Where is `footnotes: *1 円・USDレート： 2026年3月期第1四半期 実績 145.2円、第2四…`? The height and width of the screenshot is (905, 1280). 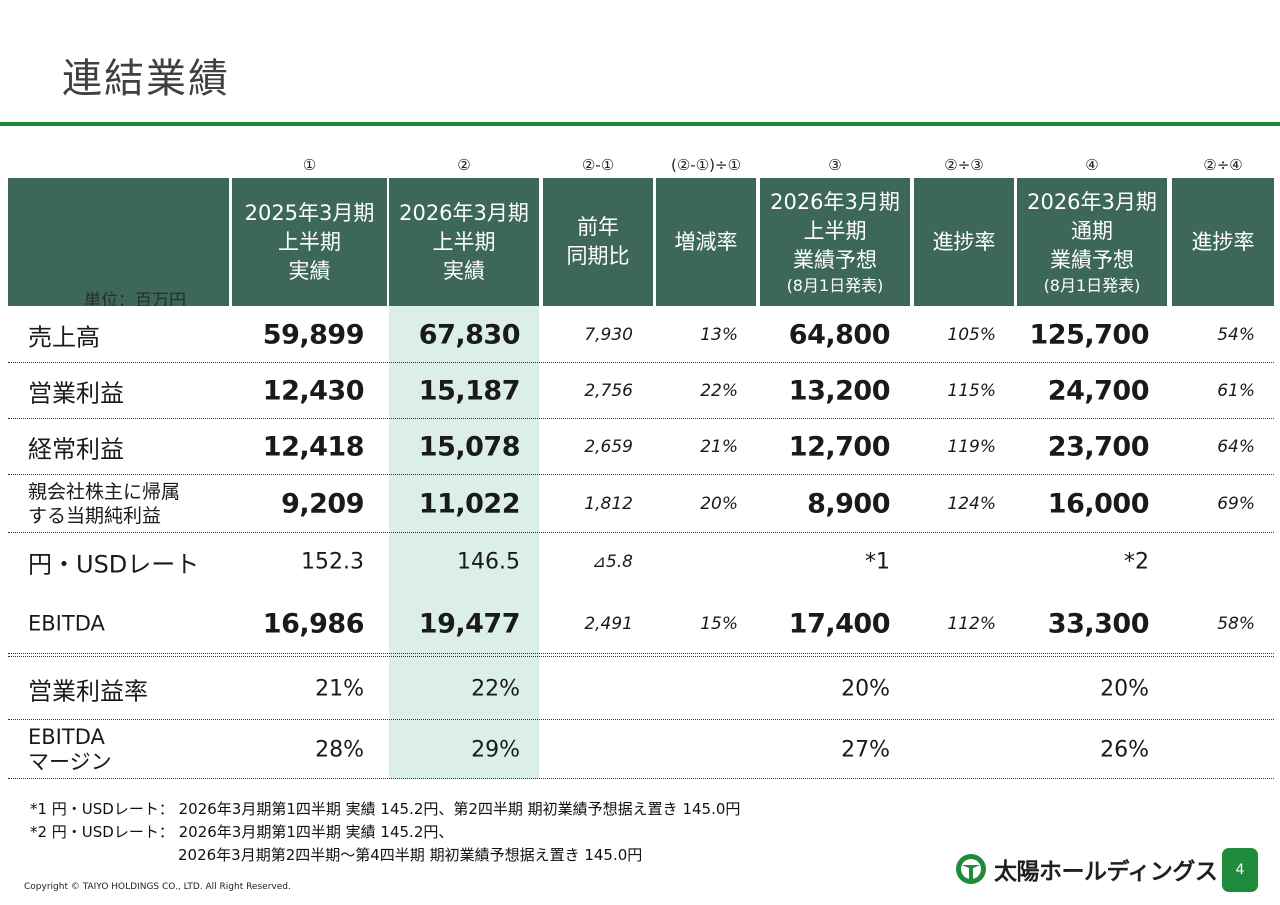
footnotes: *1 円・USDレート： 2026年3月期第1四半期 実績 145.2円、第2四… is located at coordinates (385, 832).